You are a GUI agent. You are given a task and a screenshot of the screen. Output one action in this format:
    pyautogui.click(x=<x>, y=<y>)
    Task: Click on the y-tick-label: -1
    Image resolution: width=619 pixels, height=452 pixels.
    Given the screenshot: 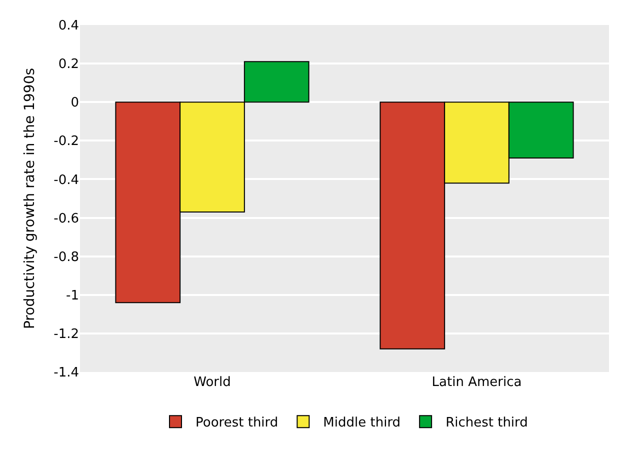 What is the action you would take?
    pyautogui.click(x=72, y=296)
    